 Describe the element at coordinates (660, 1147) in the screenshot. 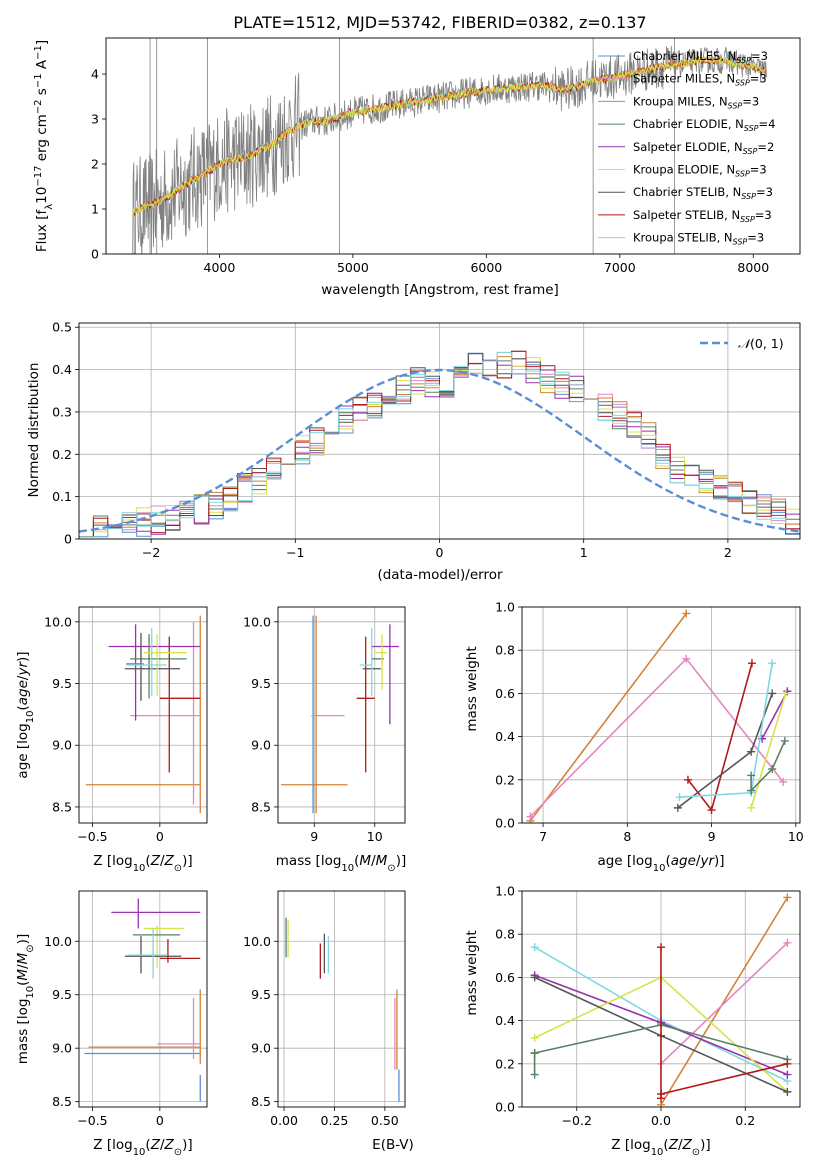

I see `massweight-z-xlabel: Z [log10(Z/Z⊙)]` at that location.